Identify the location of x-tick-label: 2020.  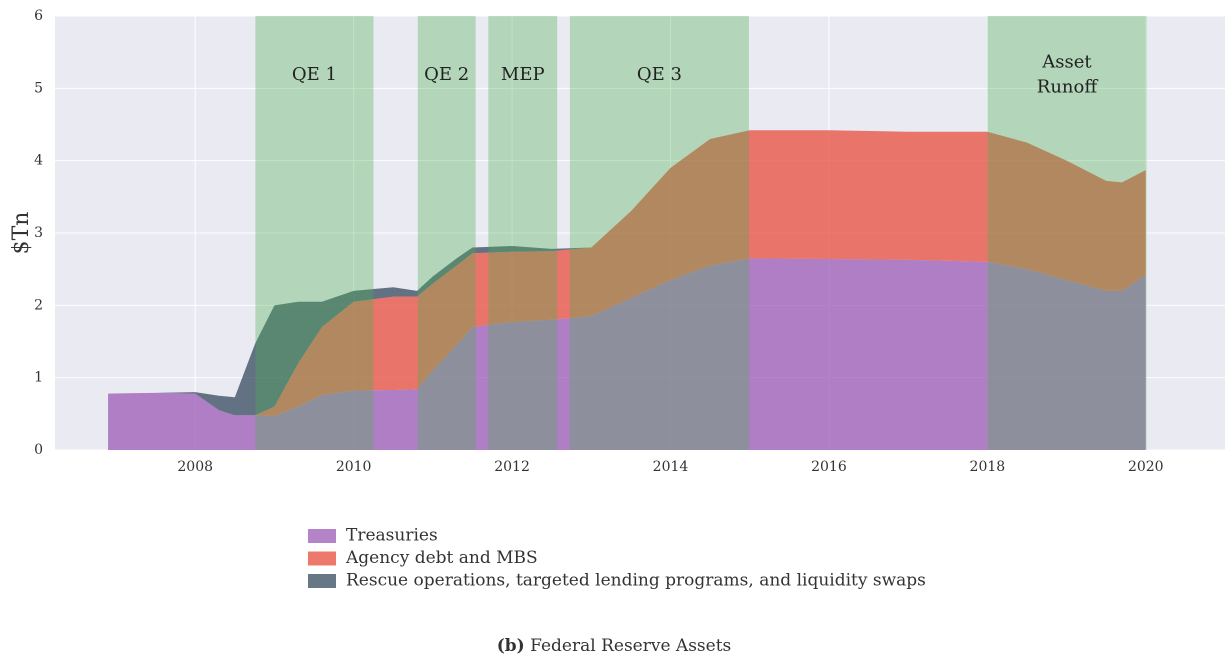
(1146, 467).